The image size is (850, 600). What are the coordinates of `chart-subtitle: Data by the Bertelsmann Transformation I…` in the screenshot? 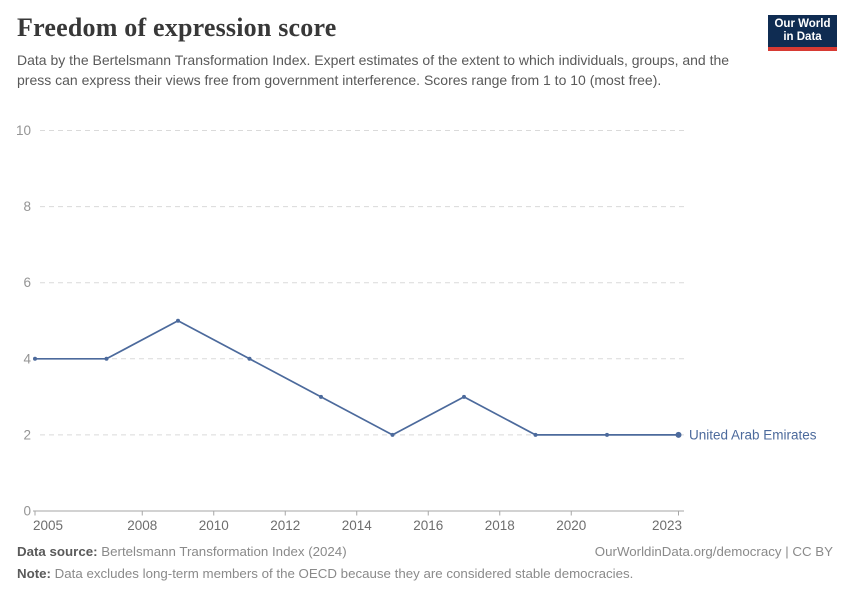 It's located at (373, 70).